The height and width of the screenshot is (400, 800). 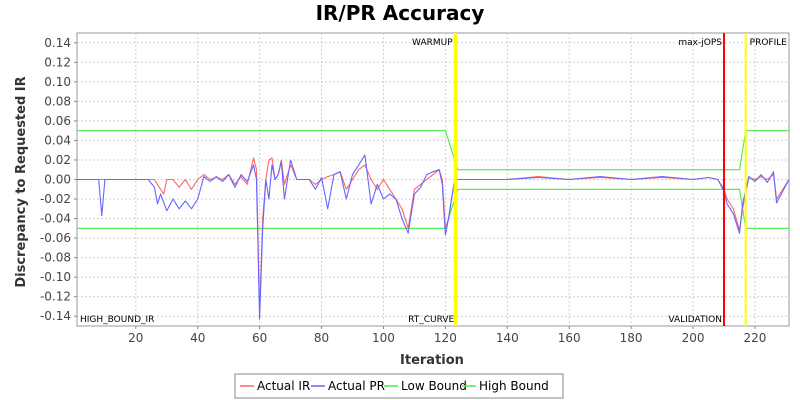 I want to click on legend-box, so click(x=399, y=386).